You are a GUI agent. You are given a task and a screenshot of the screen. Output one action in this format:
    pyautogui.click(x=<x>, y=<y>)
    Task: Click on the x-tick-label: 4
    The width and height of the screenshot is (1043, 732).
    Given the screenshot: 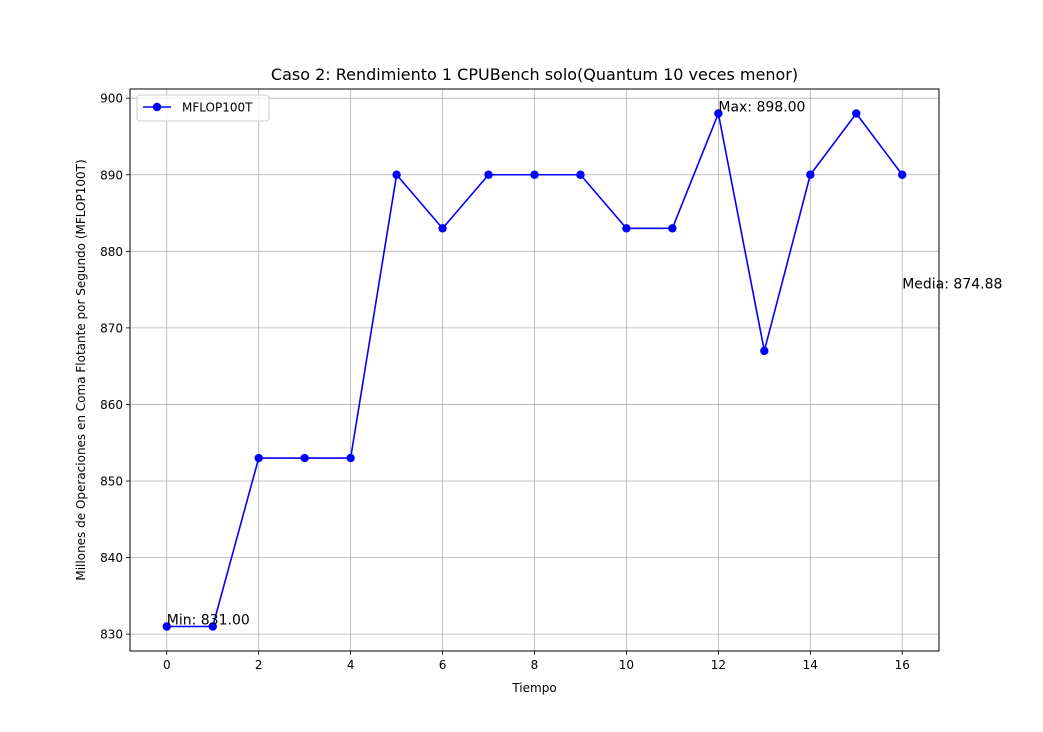 What is the action you would take?
    pyautogui.click(x=351, y=665)
    